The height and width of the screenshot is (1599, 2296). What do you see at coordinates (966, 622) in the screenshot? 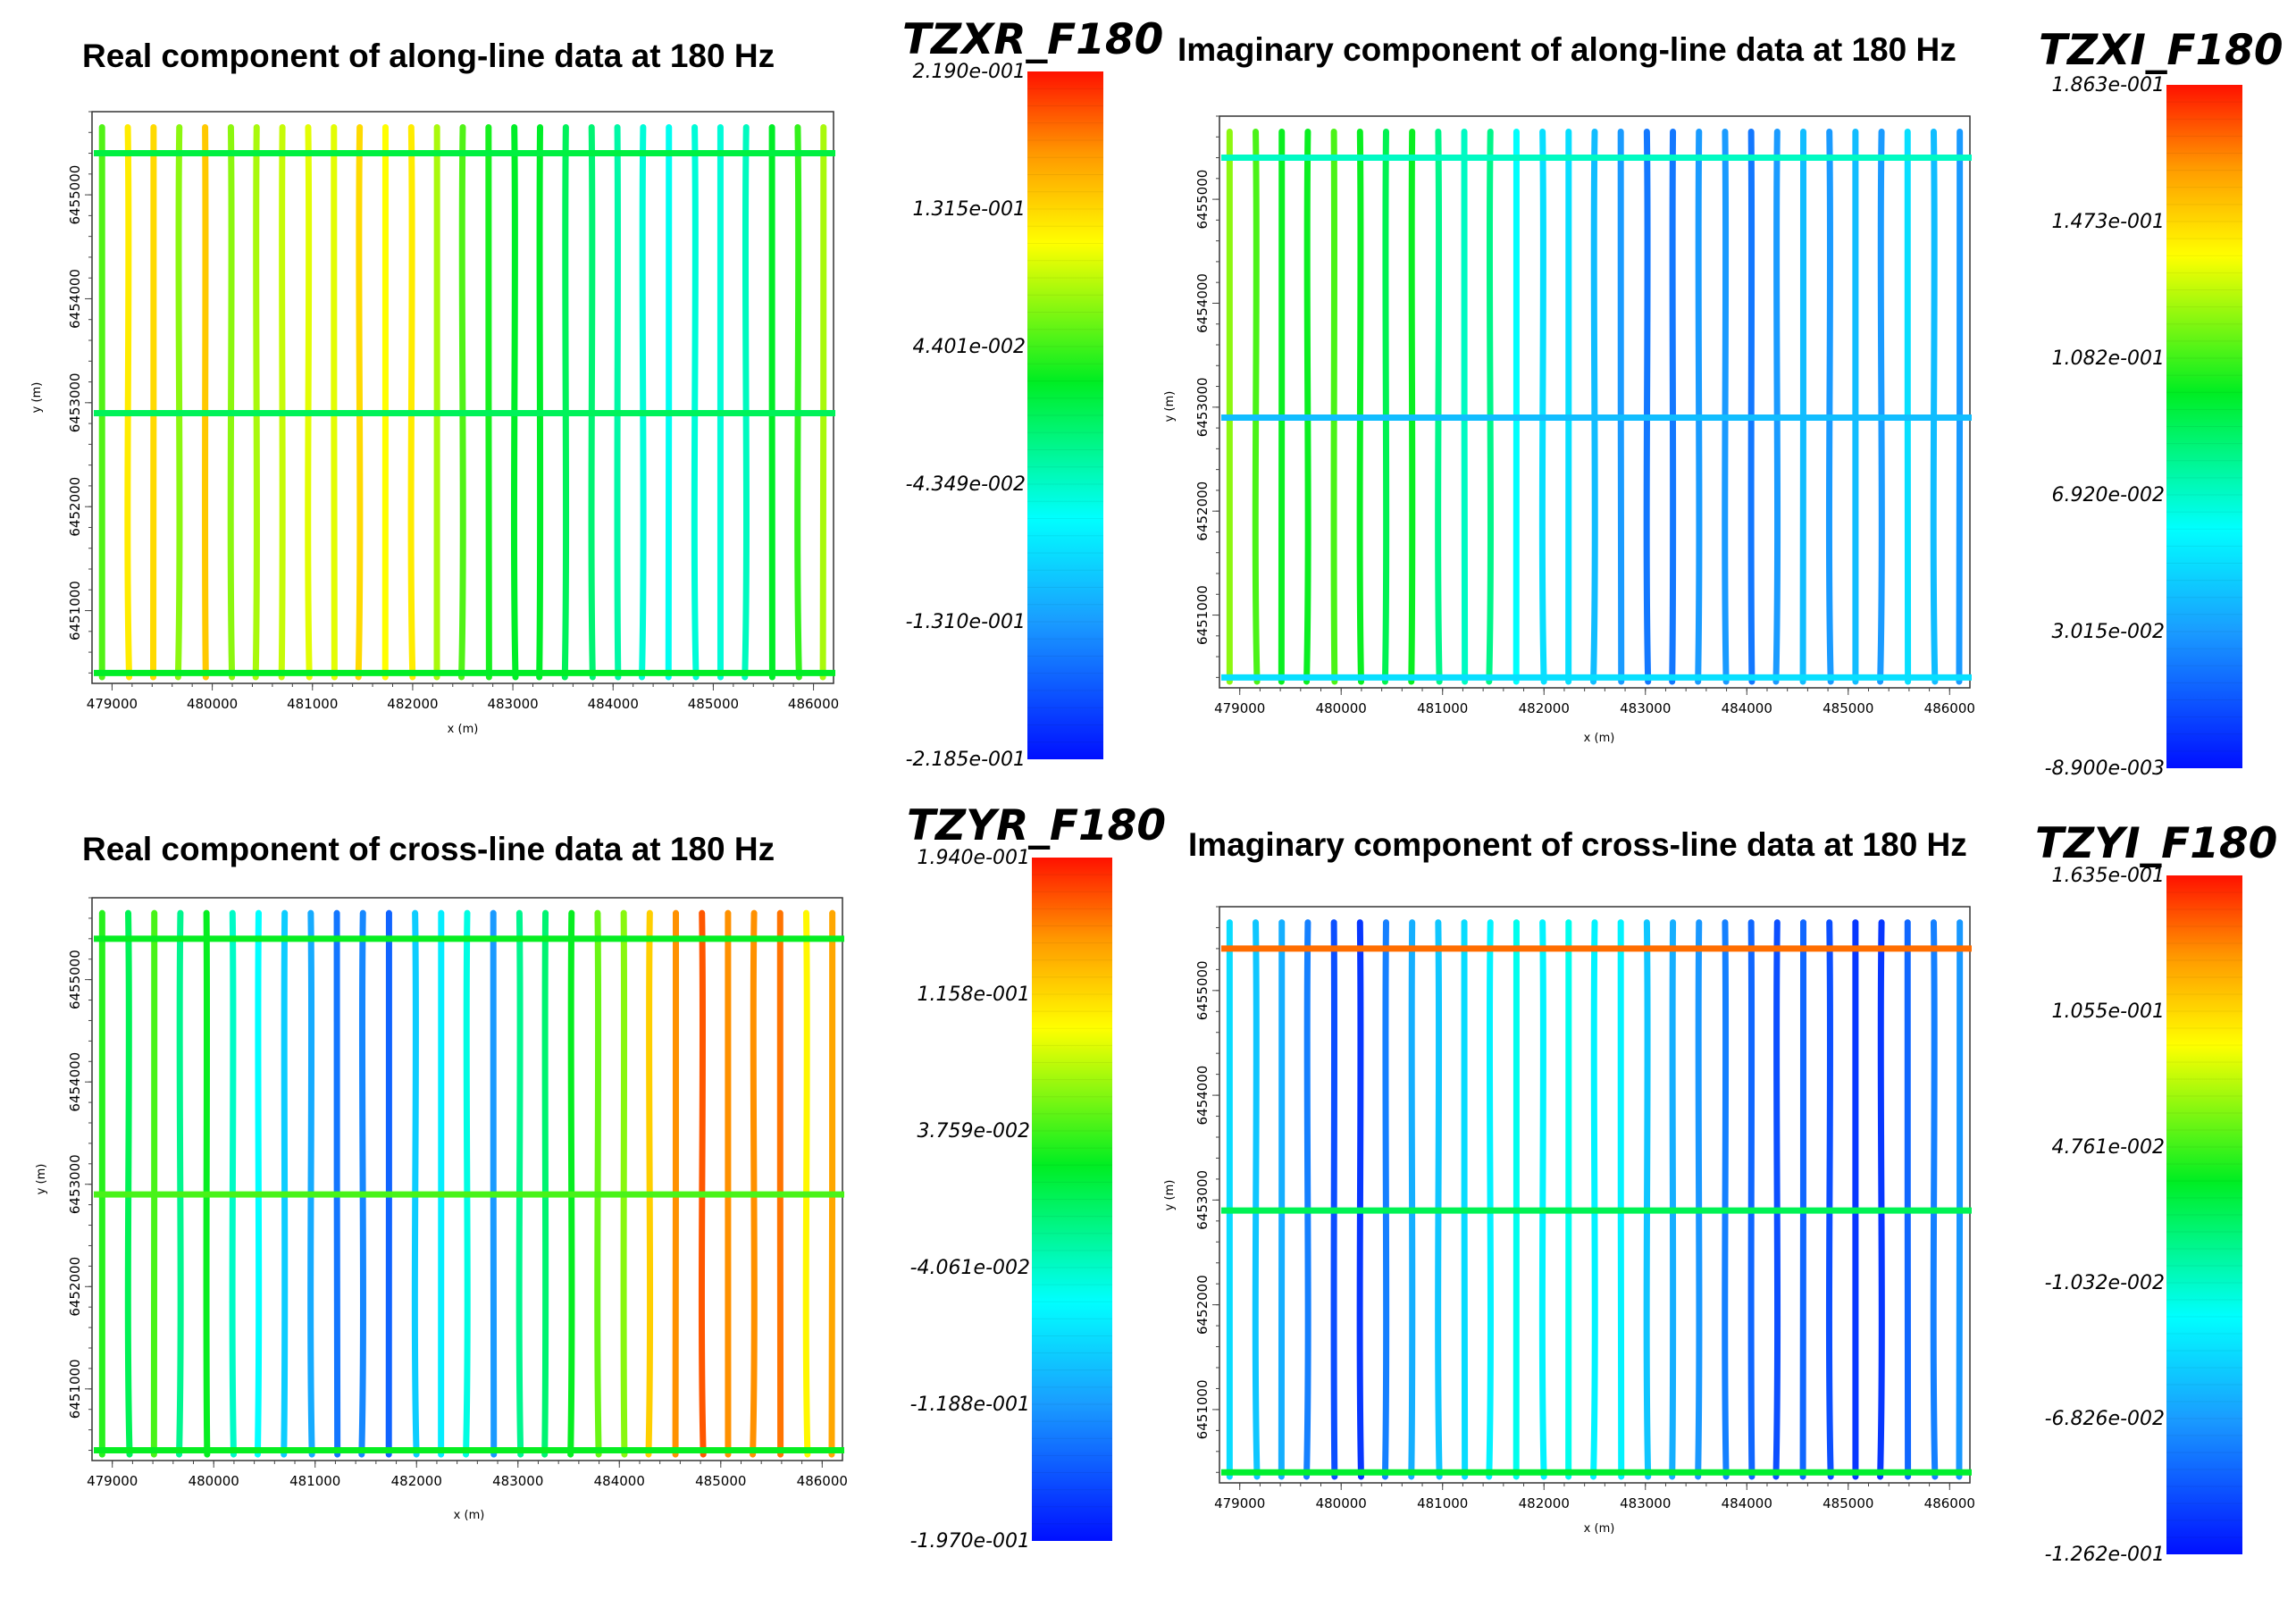
I see `colorbar-label: -1.310e-001` at bounding box center [966, 622].